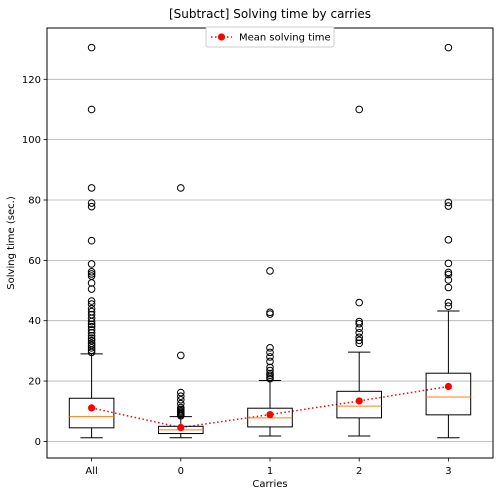  I want to click on x-tick-label: All, so click(91, 471).